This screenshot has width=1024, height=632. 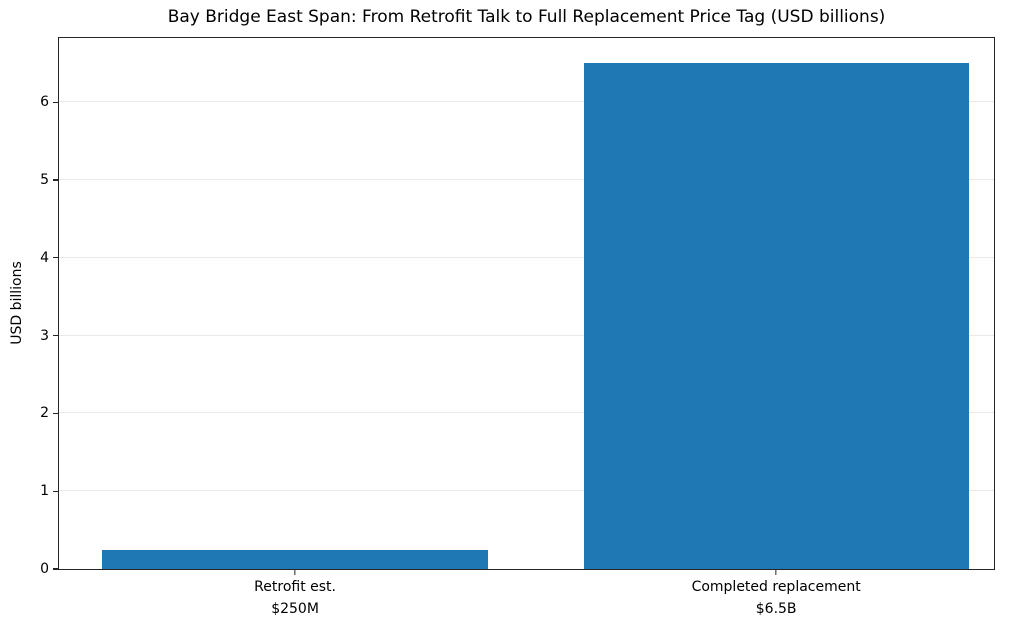 I want to click on bar-retrofit-est, so click(x=295, y=559).